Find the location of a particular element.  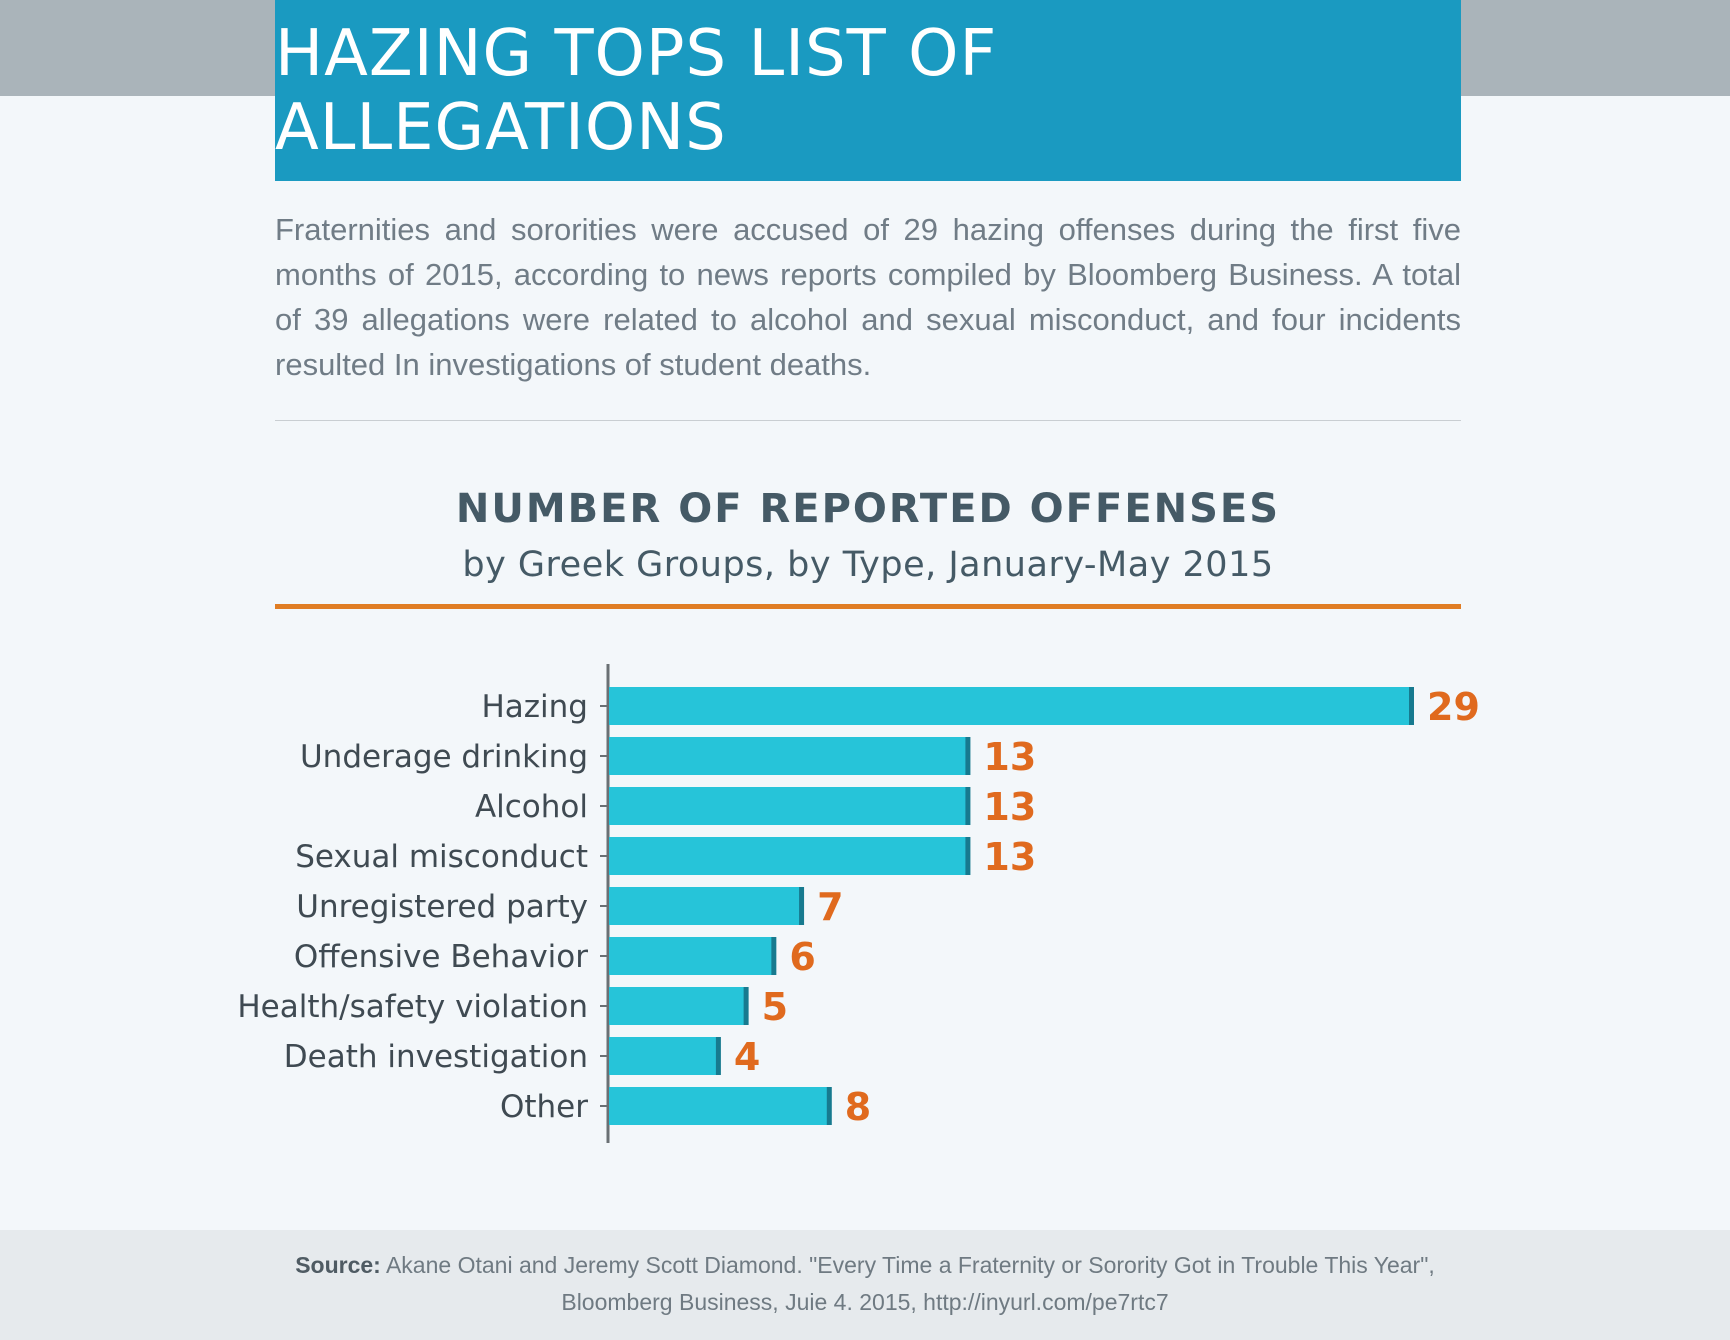

category-label: Health/safety violation is located at coordinates (412, 1007).